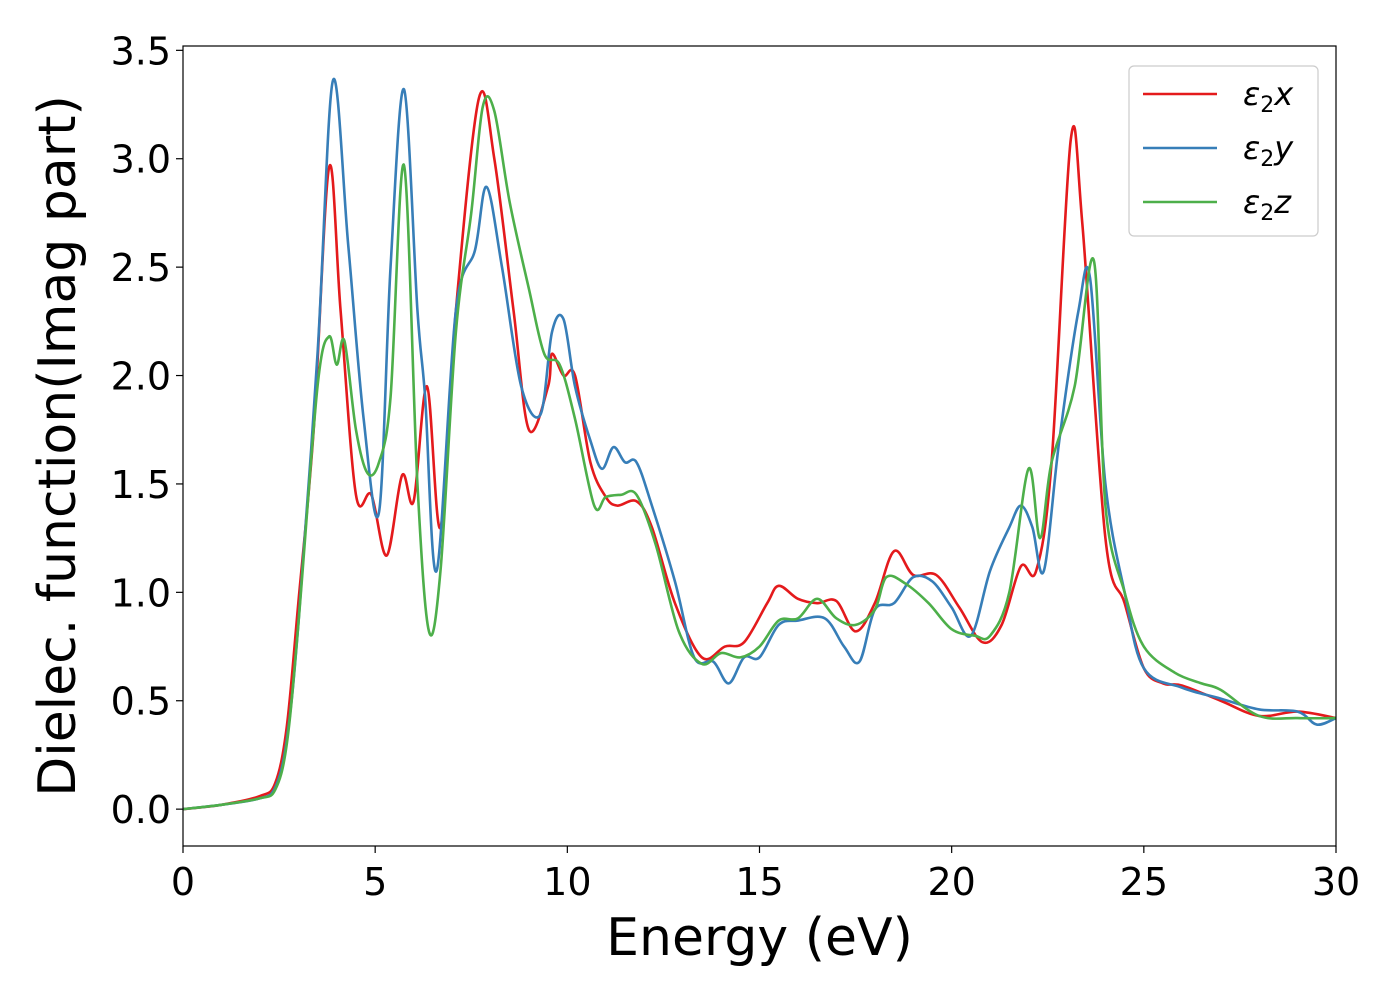  What do you see at coordinates (141, 702) in the screenshot?
I see `y-tick-label: 0.5` at bounding box center [141, 702].